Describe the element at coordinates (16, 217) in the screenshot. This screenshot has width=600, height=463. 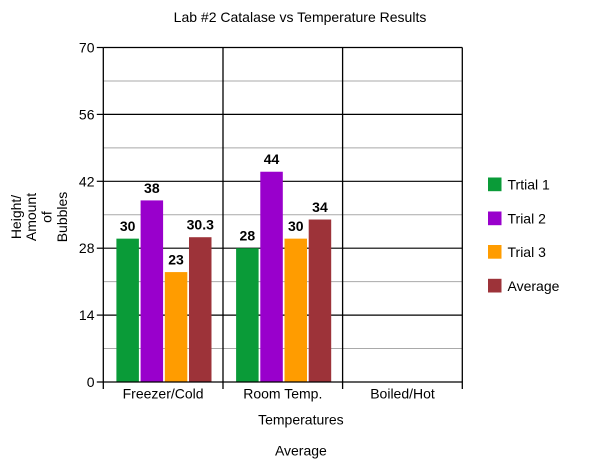
I see `svg-text: Height/` at that location.